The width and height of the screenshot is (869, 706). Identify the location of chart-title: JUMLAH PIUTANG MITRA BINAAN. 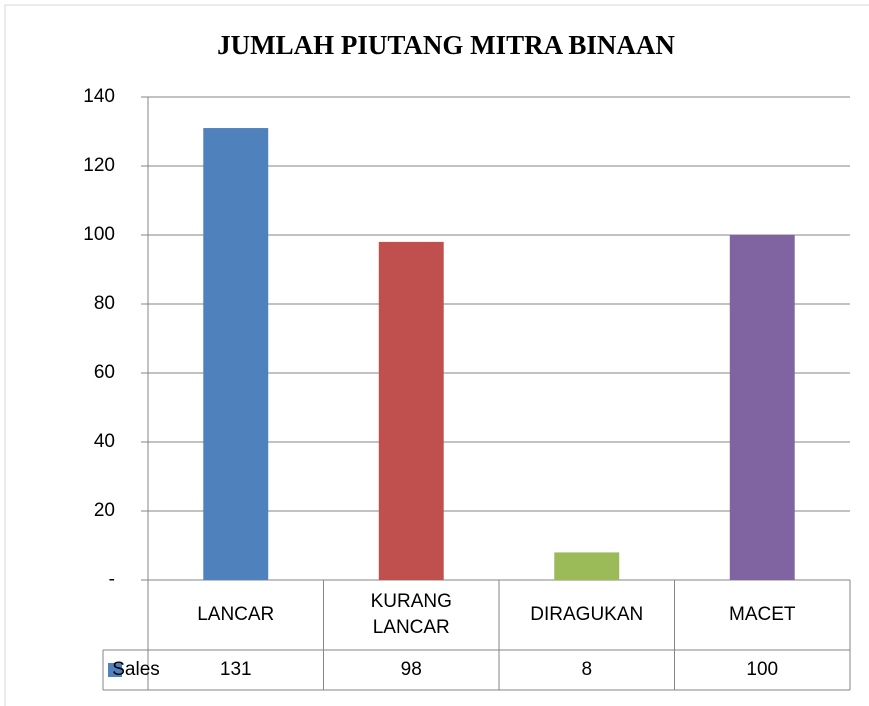
(446, 45).